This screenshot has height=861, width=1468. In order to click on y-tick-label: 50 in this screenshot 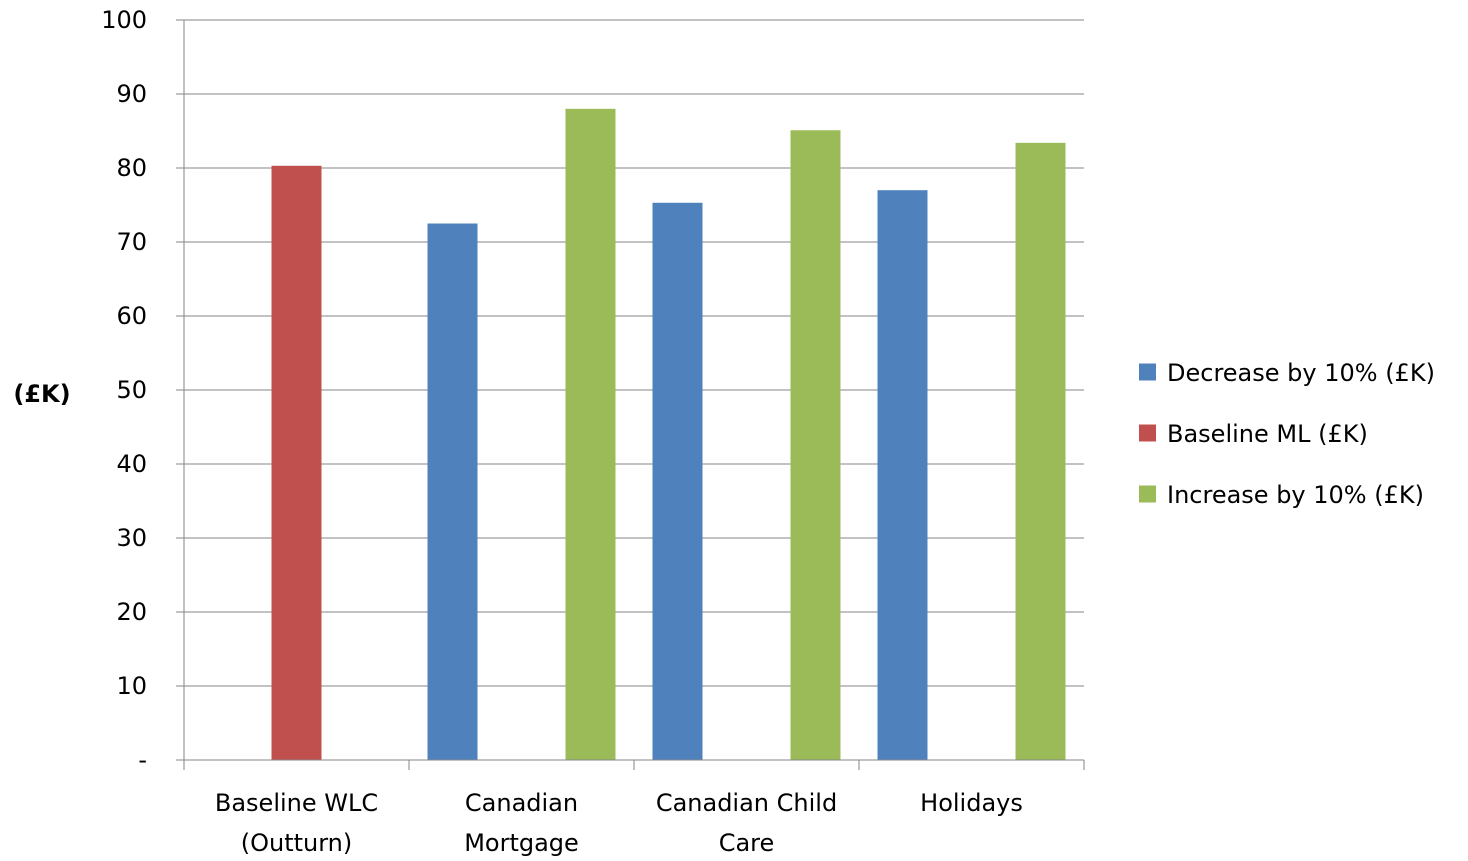, I will do `click(131, 390)`.